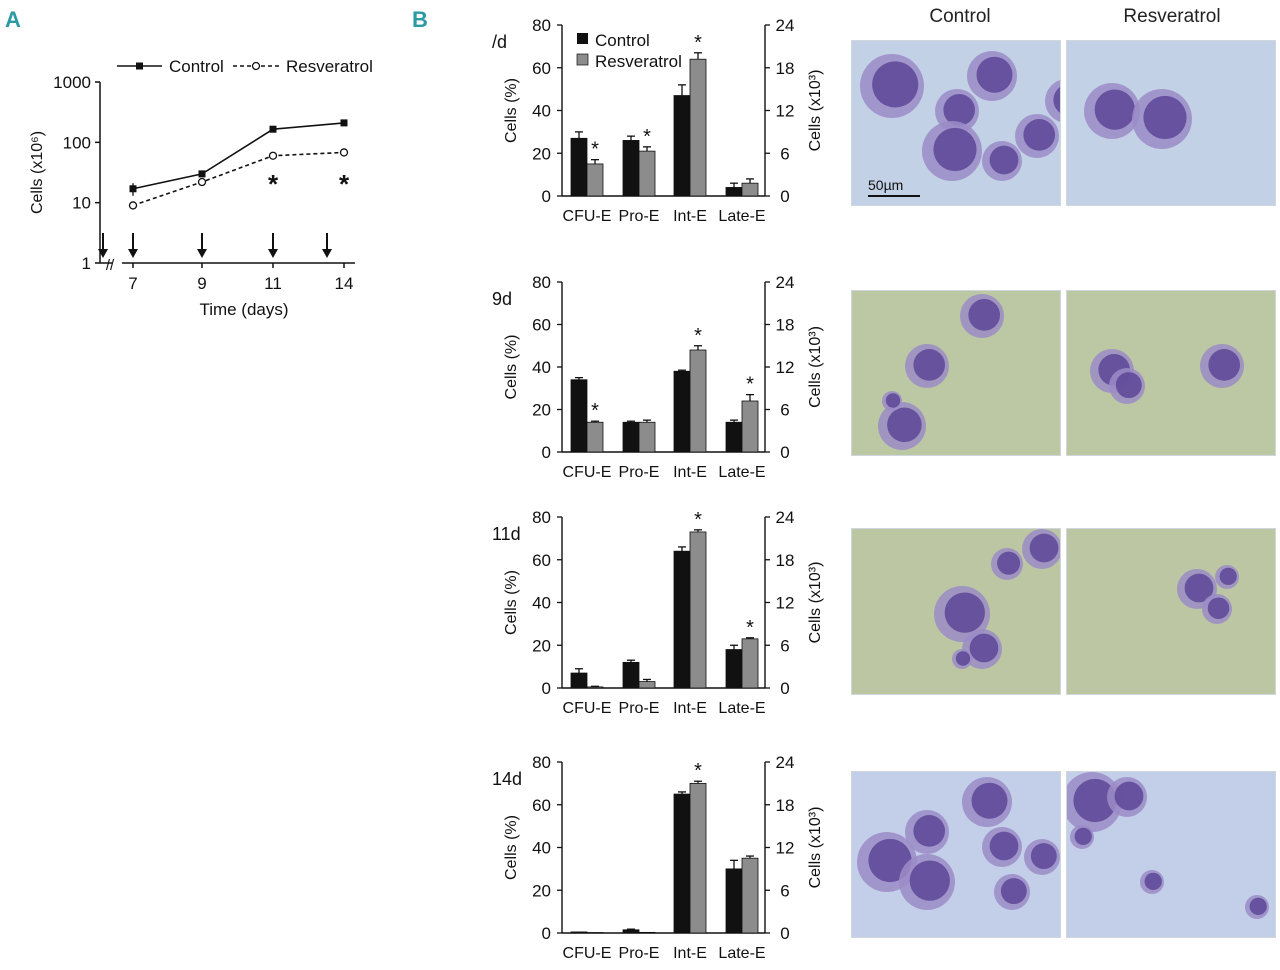 The image size is (1280, 970). I want to click on growth-x-tick-label: 7, so click(132, 283).